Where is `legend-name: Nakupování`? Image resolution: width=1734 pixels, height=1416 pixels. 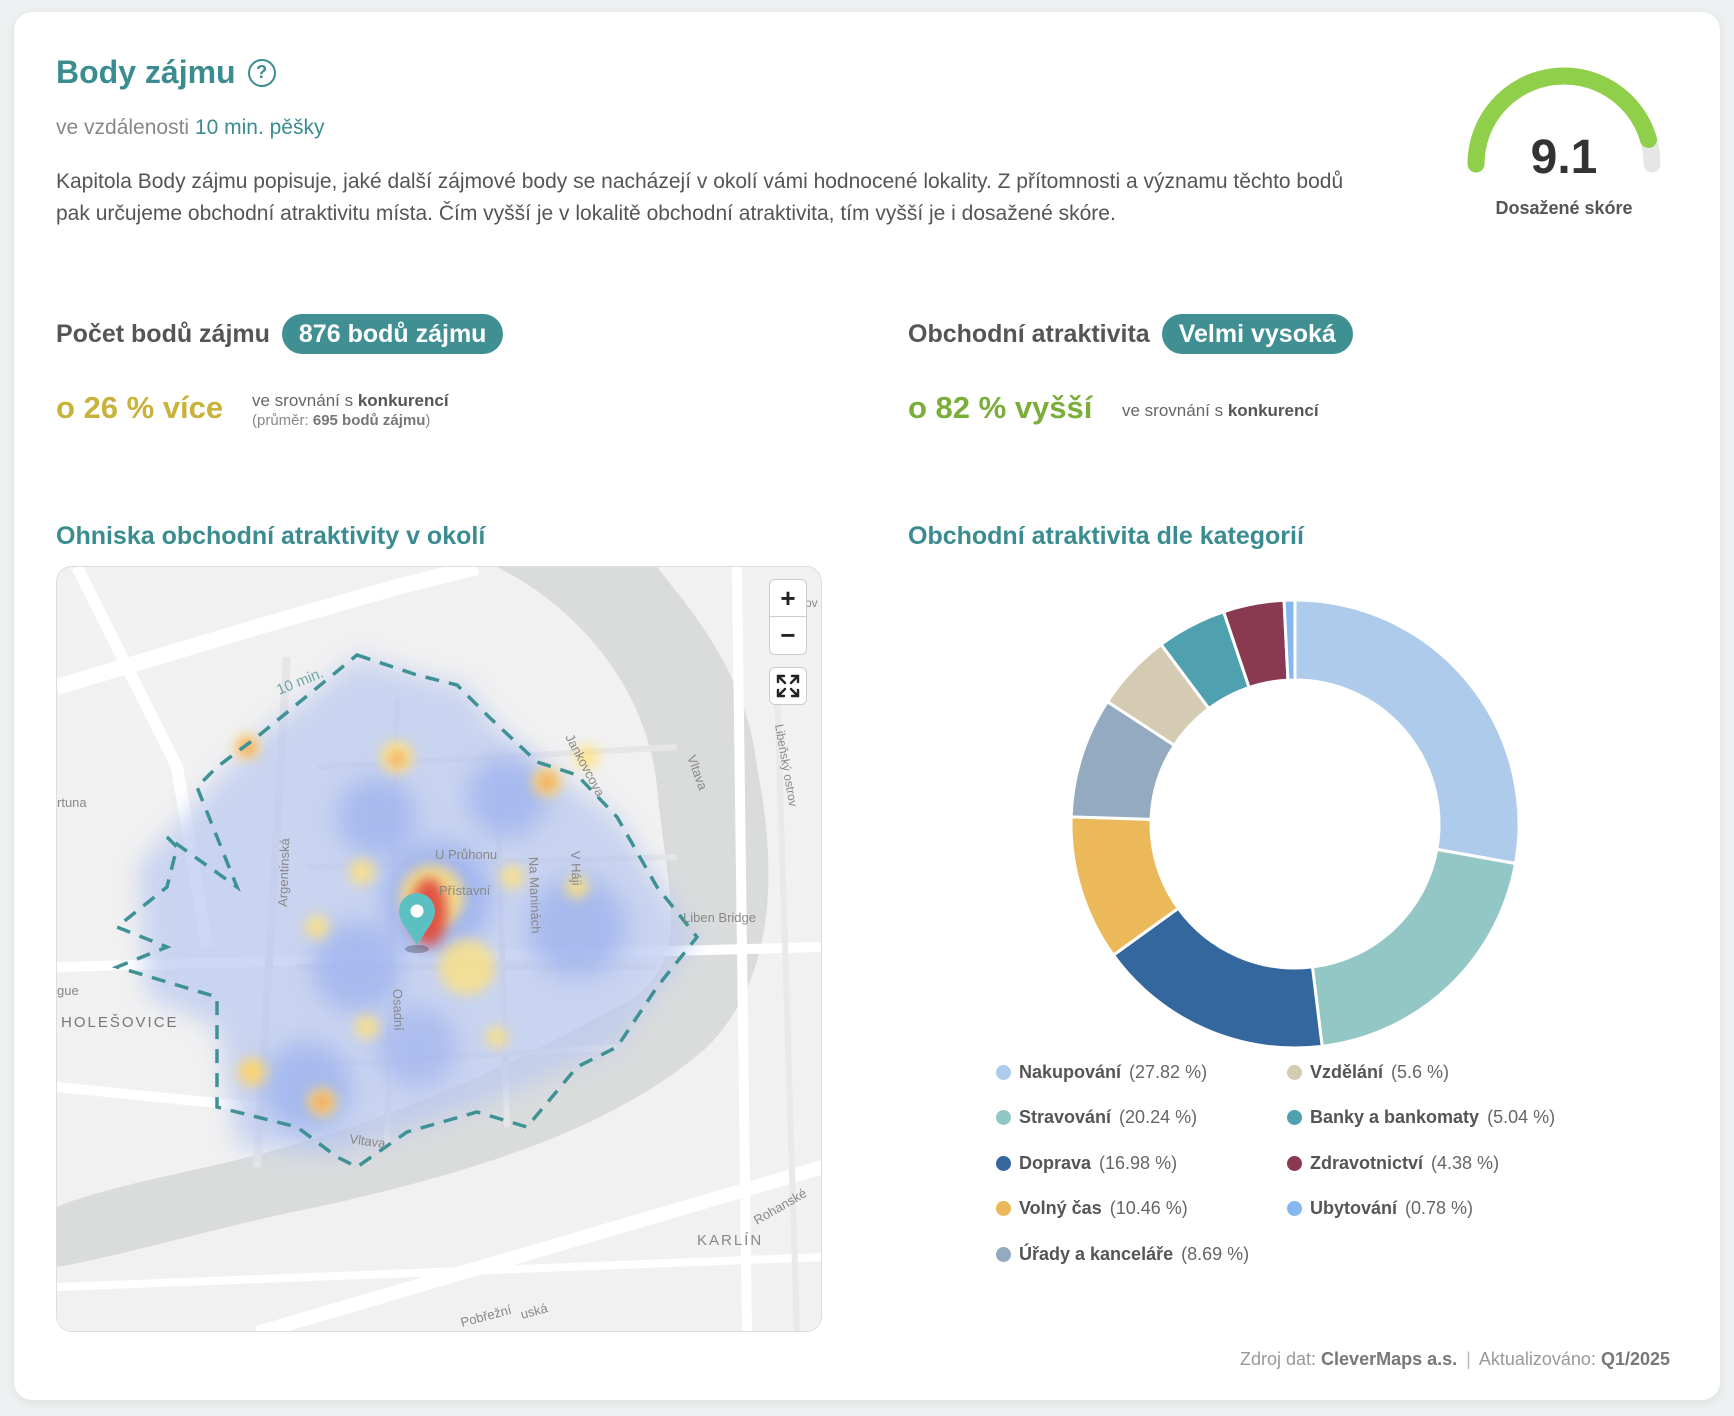
legend-name: Nakupování is located at coordinates (1070, 1072).